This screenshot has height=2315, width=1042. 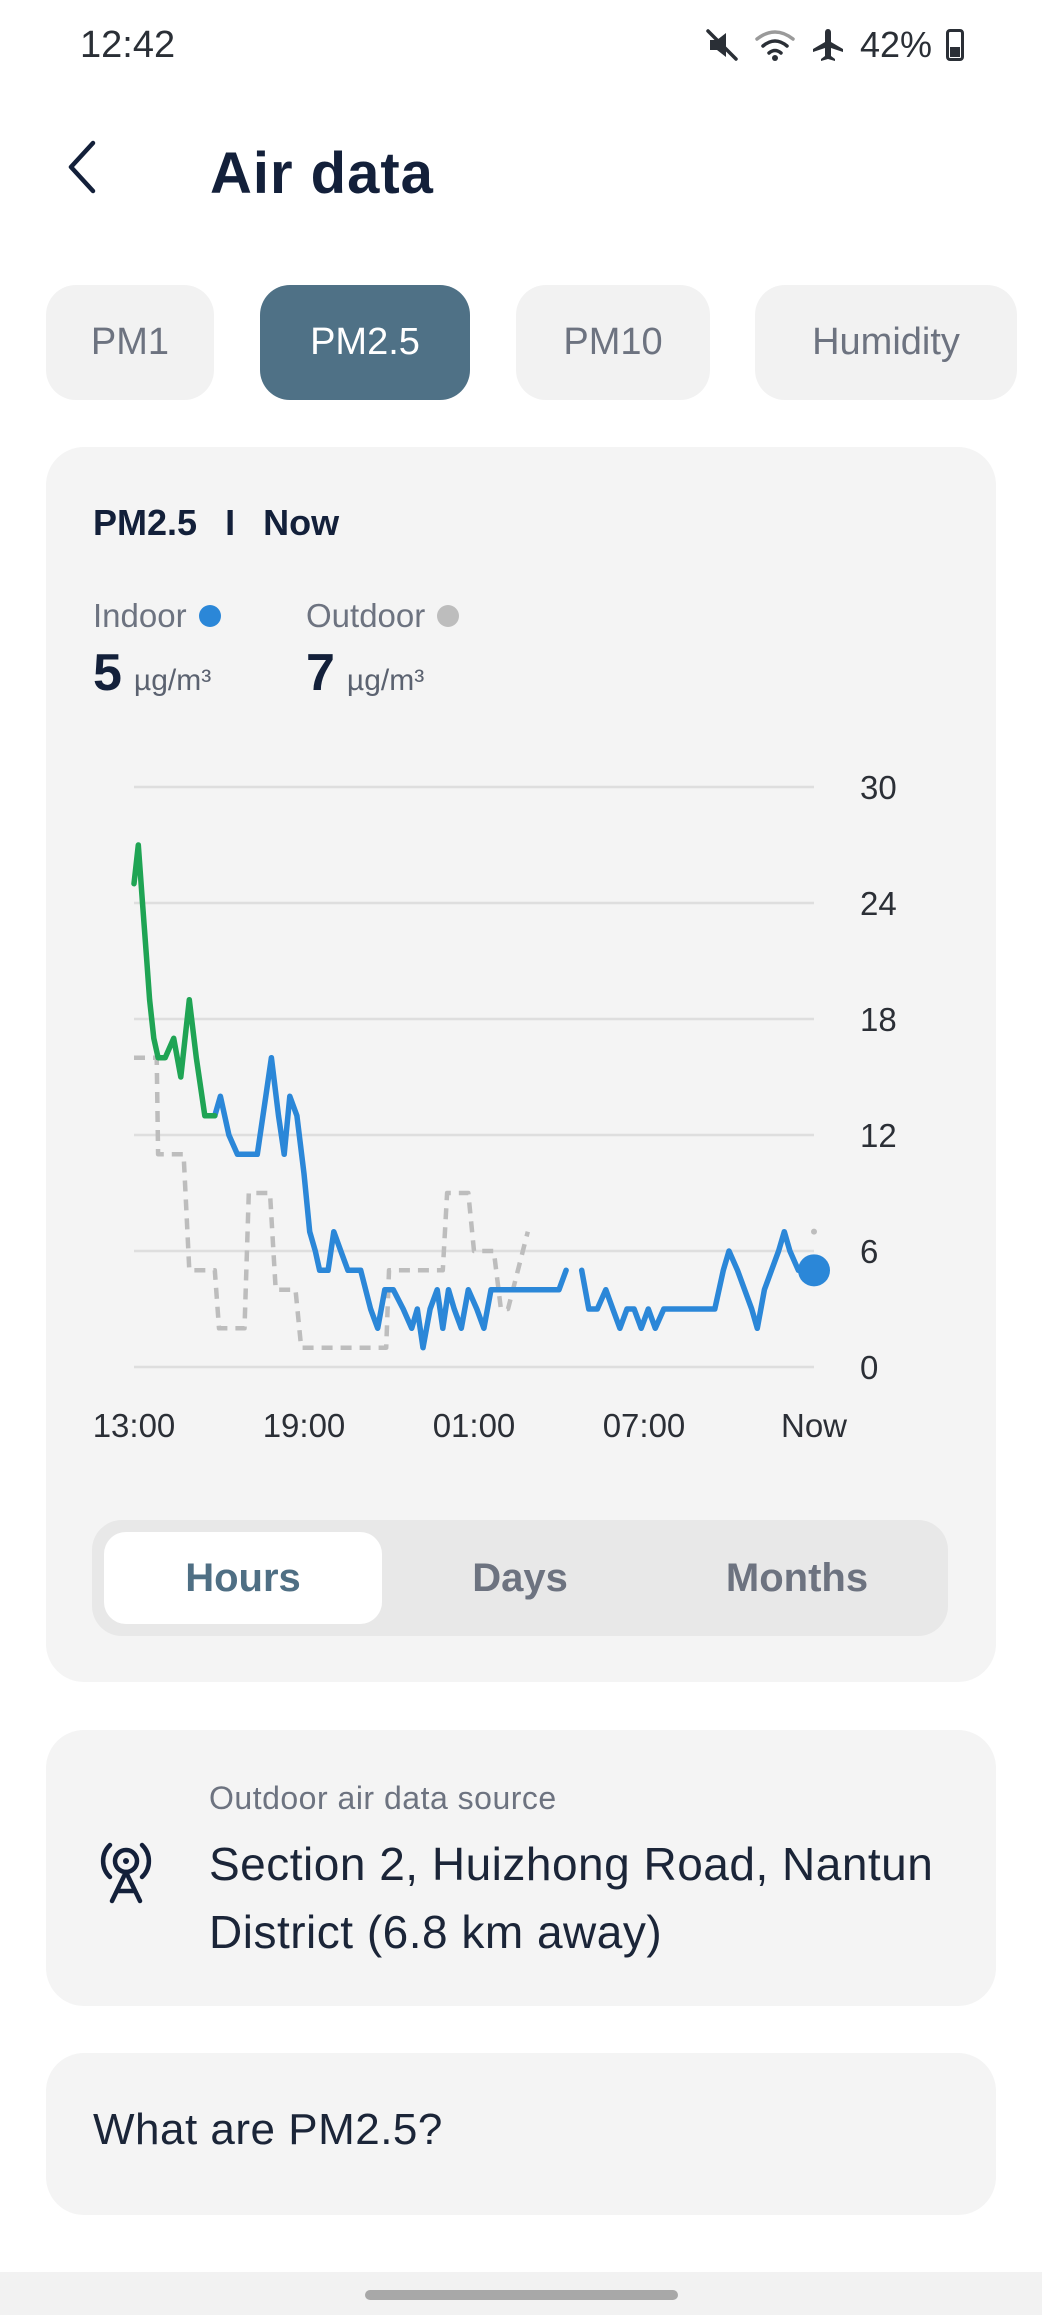 What do you see at coordinates (130, 342) in the screenshot?
I see `tab-pm1: PM1` at bounding box center [130, 342].